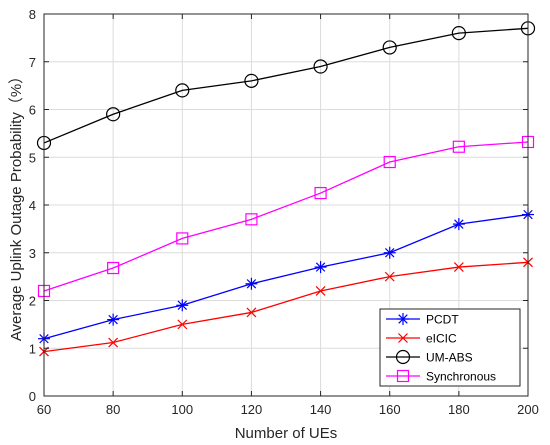 The height and width of the screenshot is (445, 550). I want to click on x-tick-label: 200, so click(528, 409).